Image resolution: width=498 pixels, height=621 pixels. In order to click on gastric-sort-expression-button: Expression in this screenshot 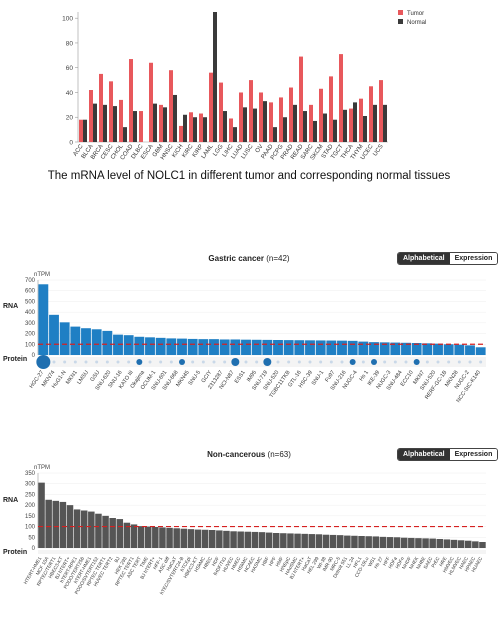, I will do `click(473, 258)`.